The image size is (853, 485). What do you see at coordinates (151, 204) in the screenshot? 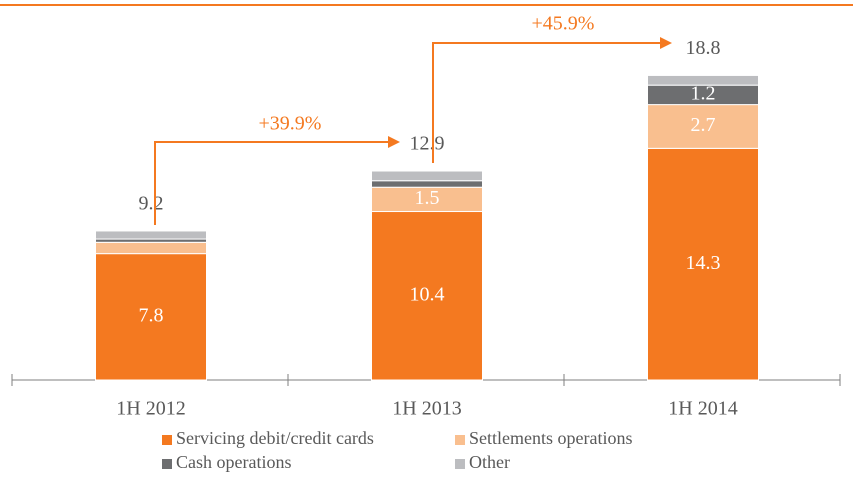
I see `total-label: 9.2` at bounding box center [151, 204].